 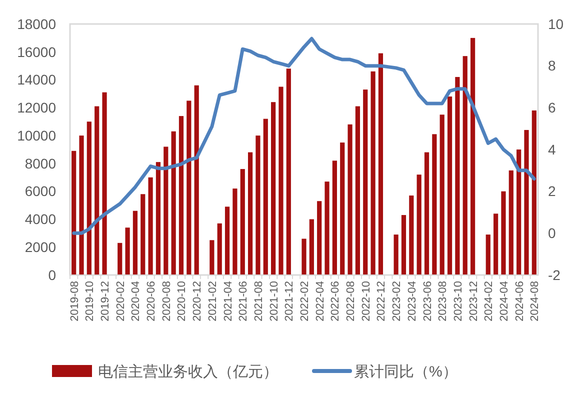 I want to click on x-tick-label: 2023-12, so click(x=474, y=301).